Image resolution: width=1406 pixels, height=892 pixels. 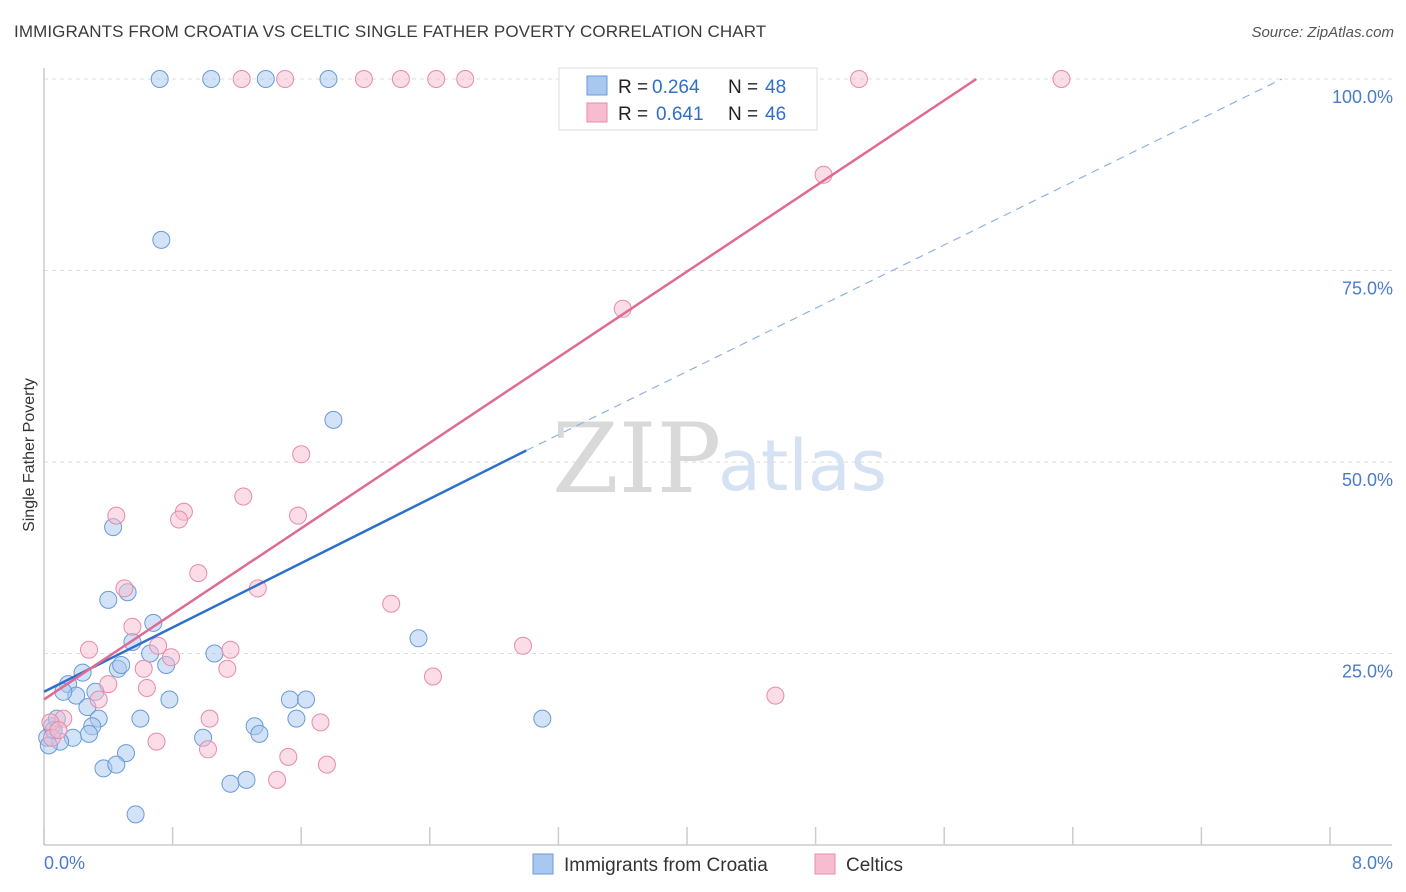 I want to click on y-tick-label-50: 50.0%, so click(x=1367, y=480).